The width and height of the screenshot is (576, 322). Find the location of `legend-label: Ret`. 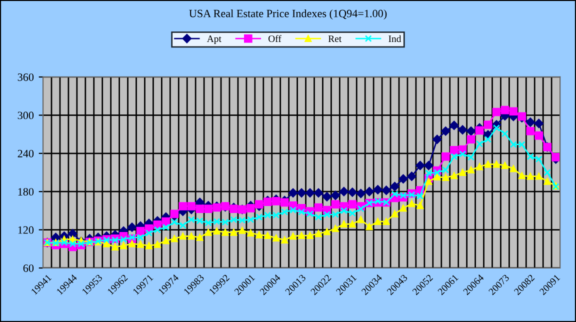

legend-label: Ret is located at coordinates (335, 39).